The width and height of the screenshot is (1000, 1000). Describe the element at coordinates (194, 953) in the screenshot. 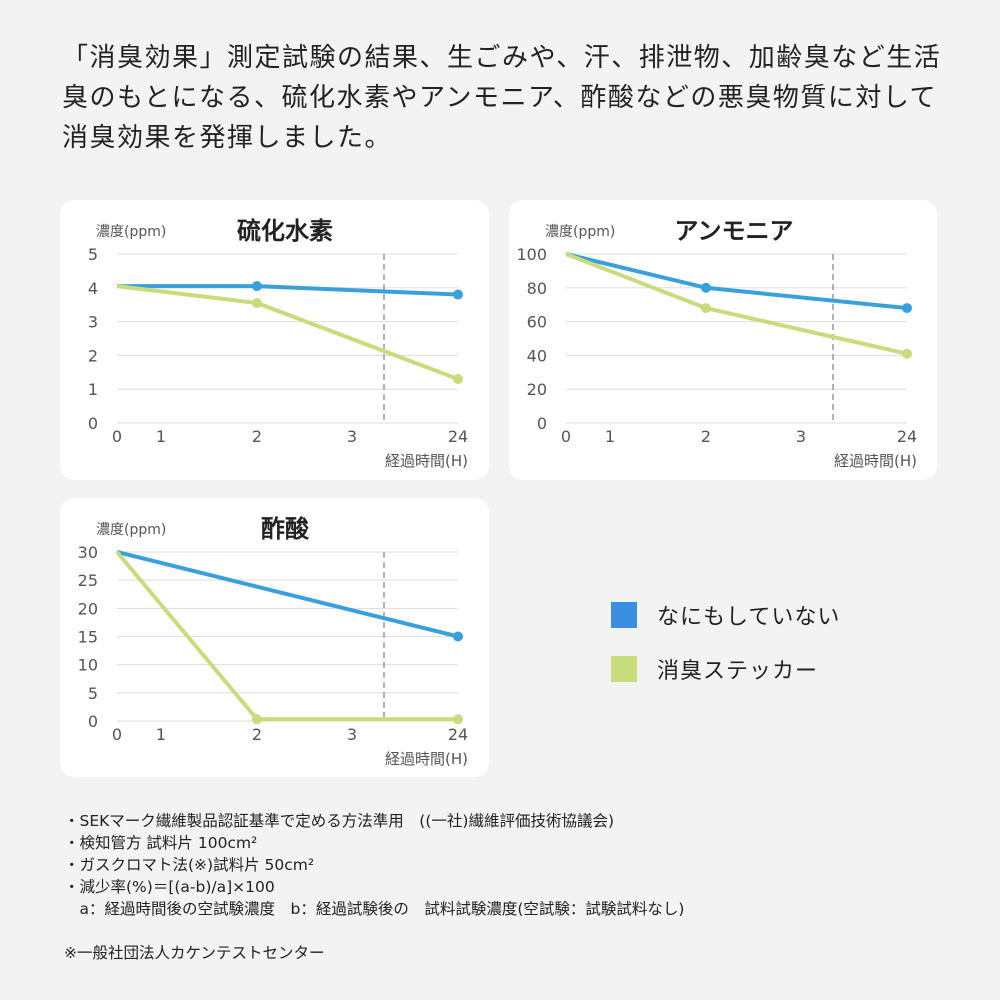

I see `note-line: ※一般社団法人カケンテストセンター` at that location.